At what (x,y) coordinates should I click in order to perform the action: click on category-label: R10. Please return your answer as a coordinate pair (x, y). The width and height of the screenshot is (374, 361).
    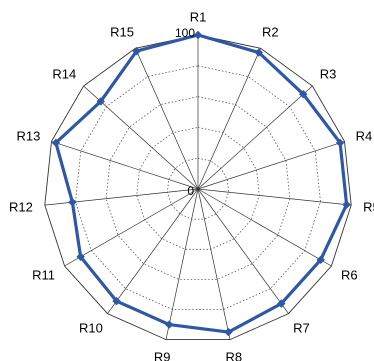
    Looking at the image, I should click on (91, 328).